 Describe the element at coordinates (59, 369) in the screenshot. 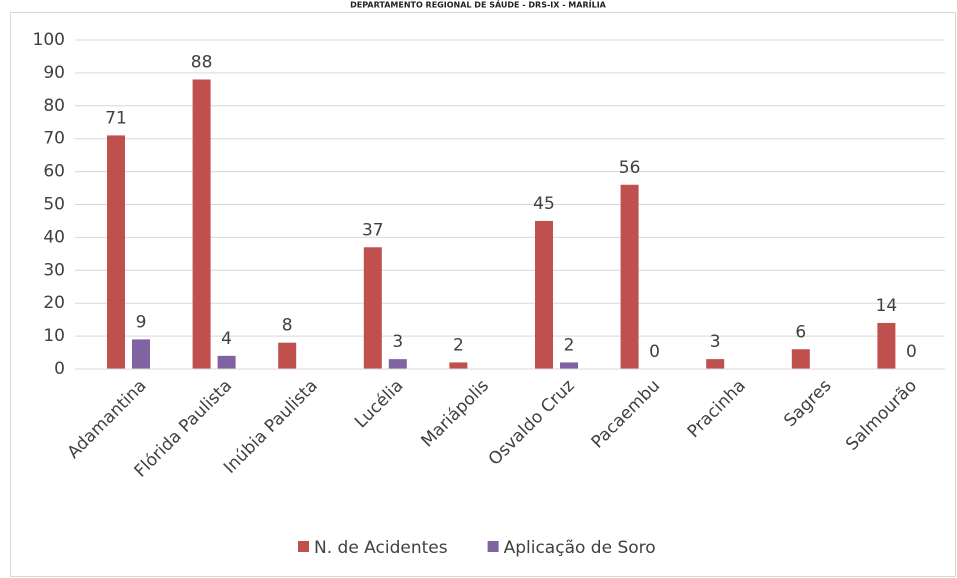

I see `y-tick-label: 0` at that location.